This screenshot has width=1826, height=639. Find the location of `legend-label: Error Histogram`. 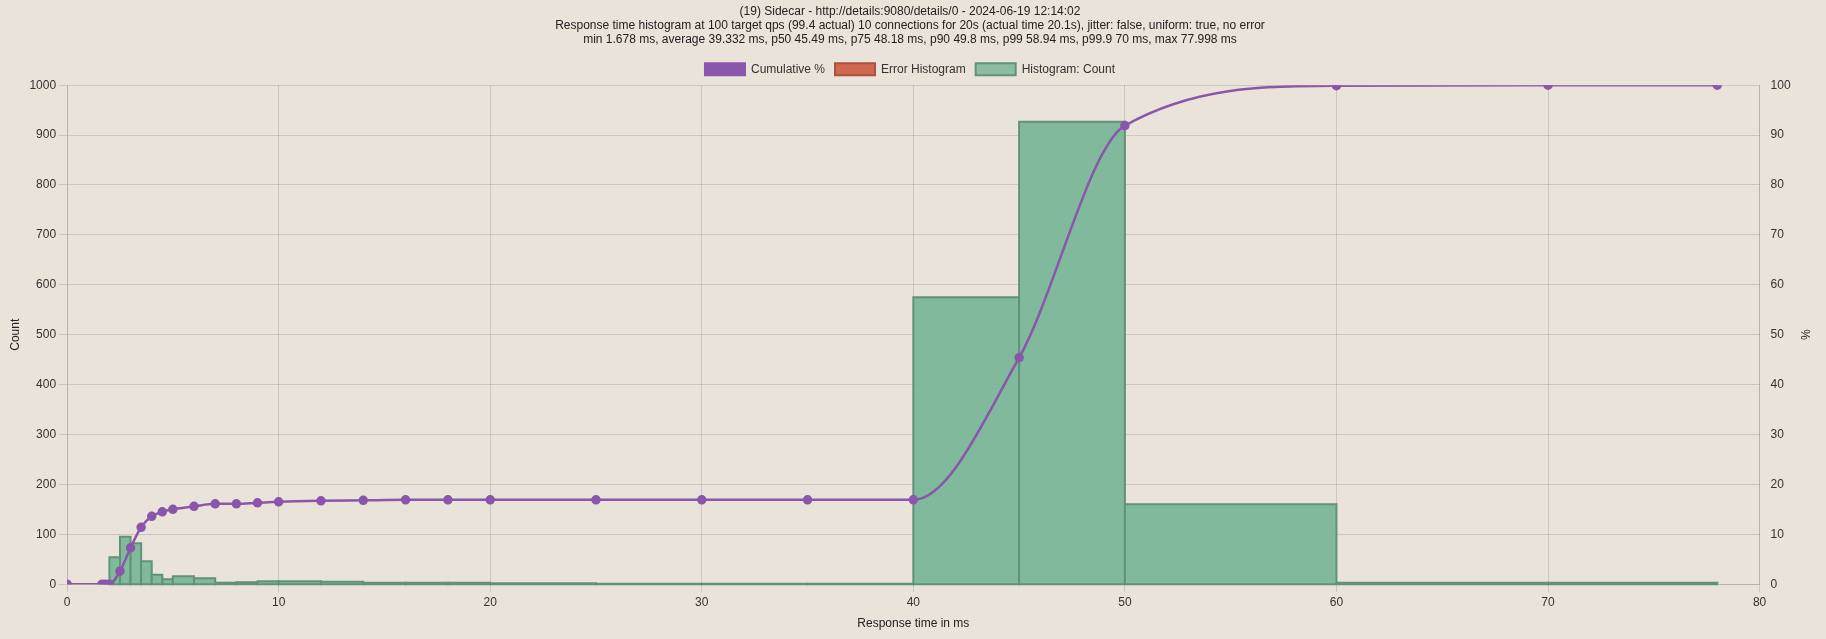

legend-label: Error Histogram is located at coordinates (923, 68).